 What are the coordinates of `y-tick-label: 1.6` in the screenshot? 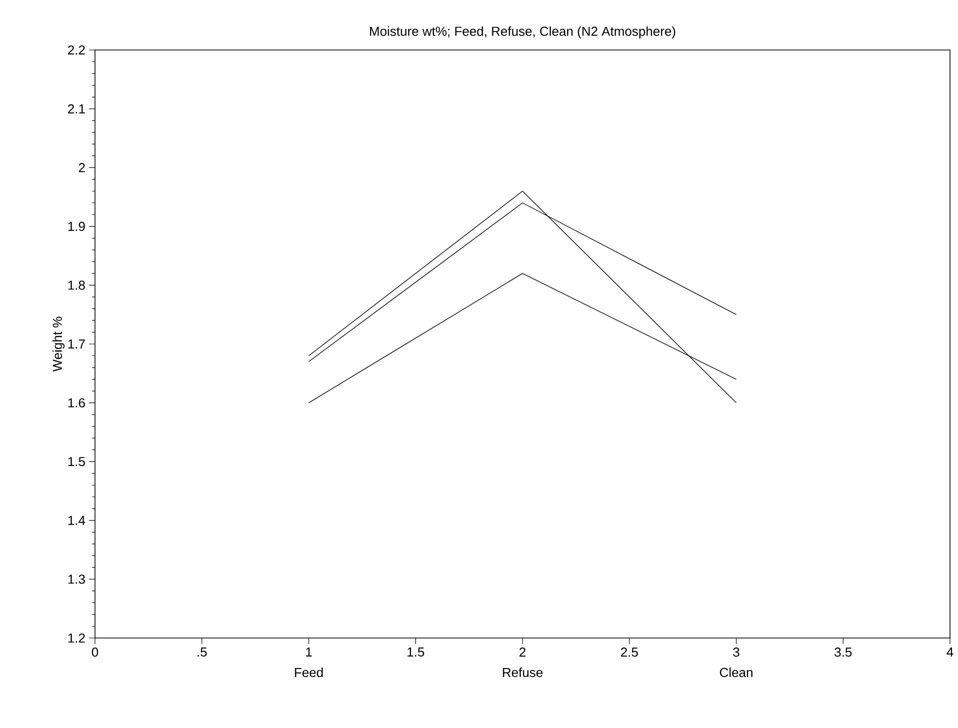 It's located at (76, 403).